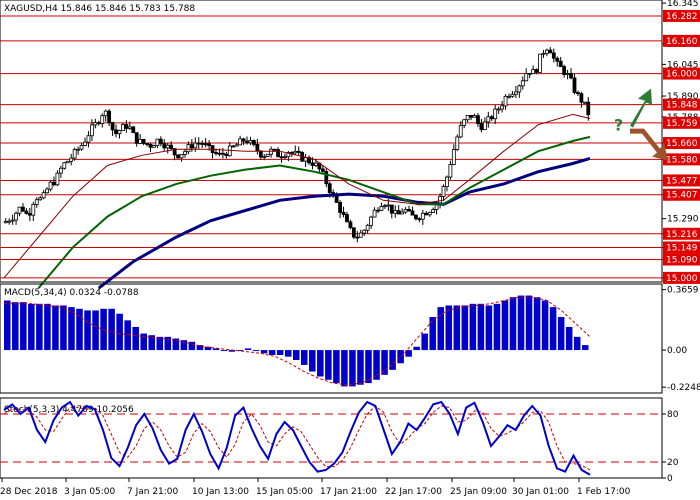  What do you see at coordinates (348, 492) in the screenshot?
I see `time-tick-label: 17 Jan 21:00` at bounding box center [348, 492].